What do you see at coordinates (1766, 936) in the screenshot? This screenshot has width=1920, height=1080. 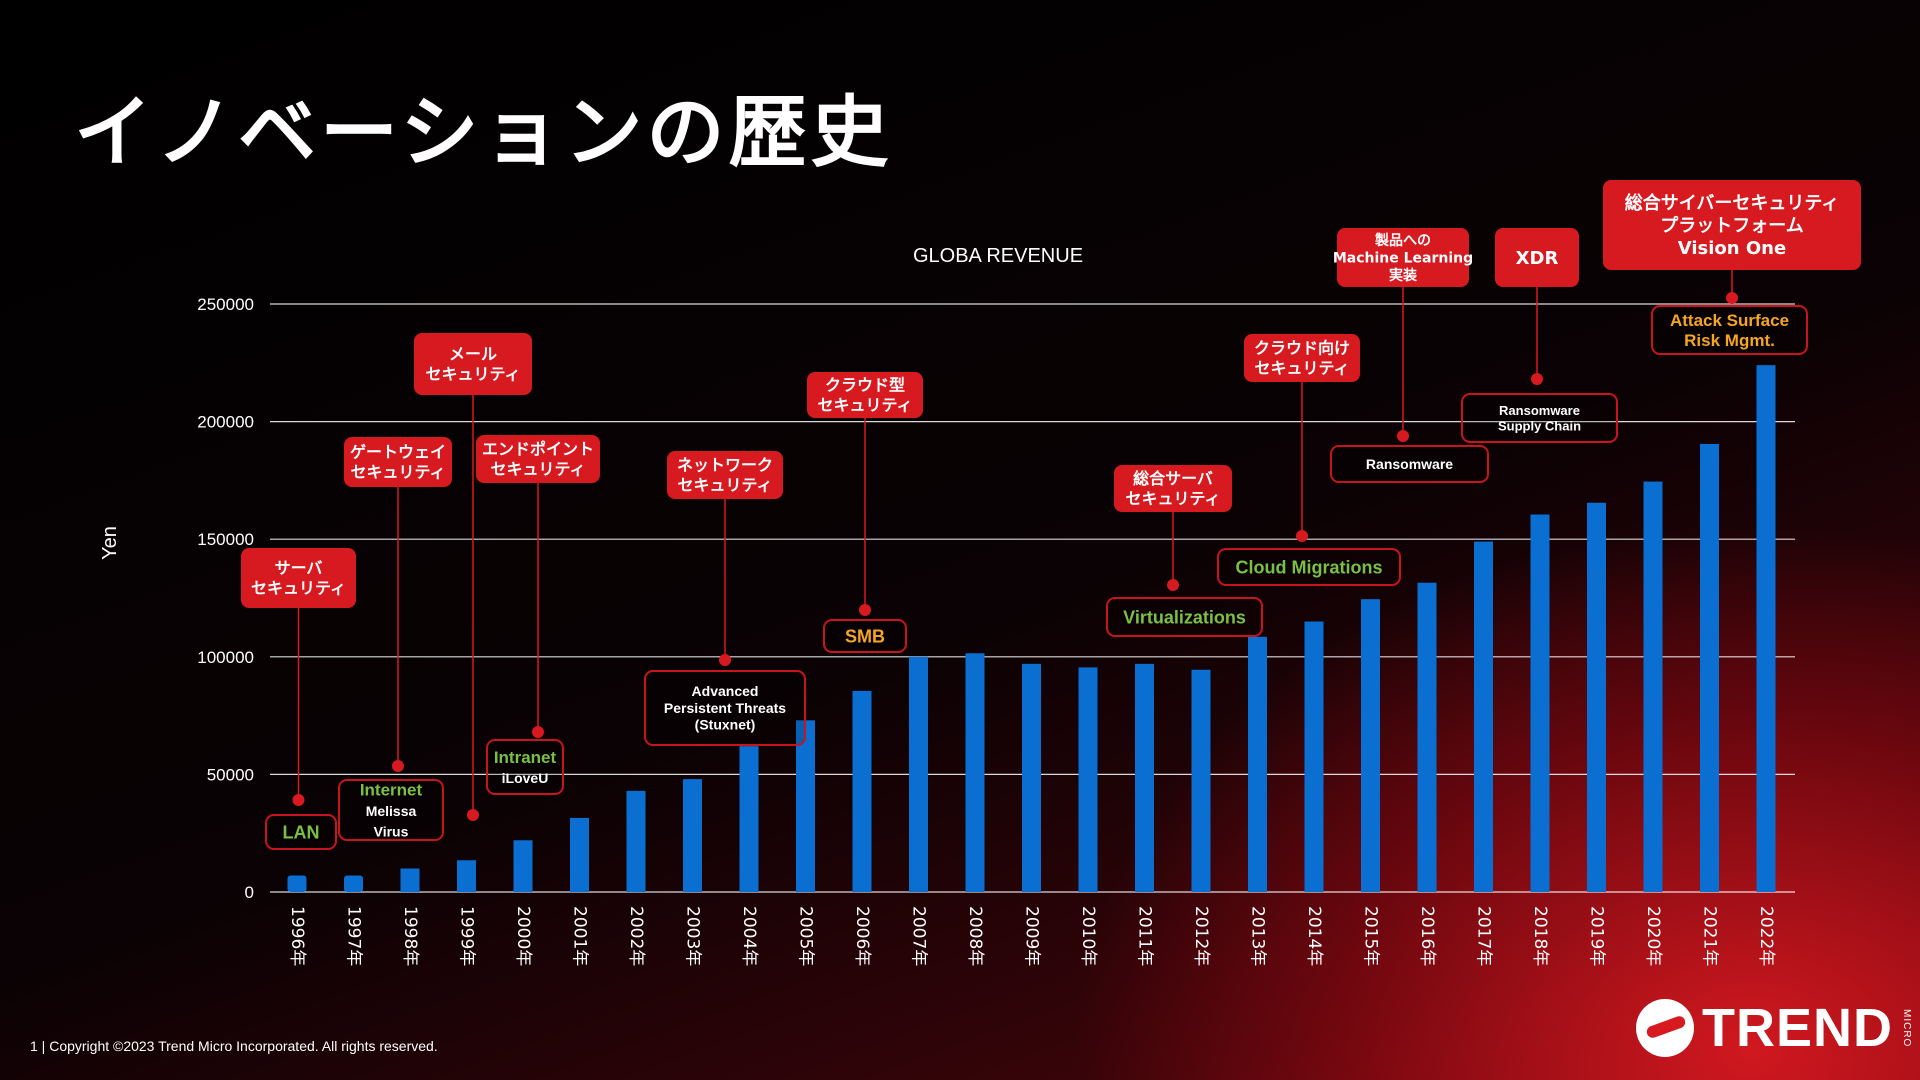 I see `x-tick-label: 2022年` at bounding box center [1766, 936].